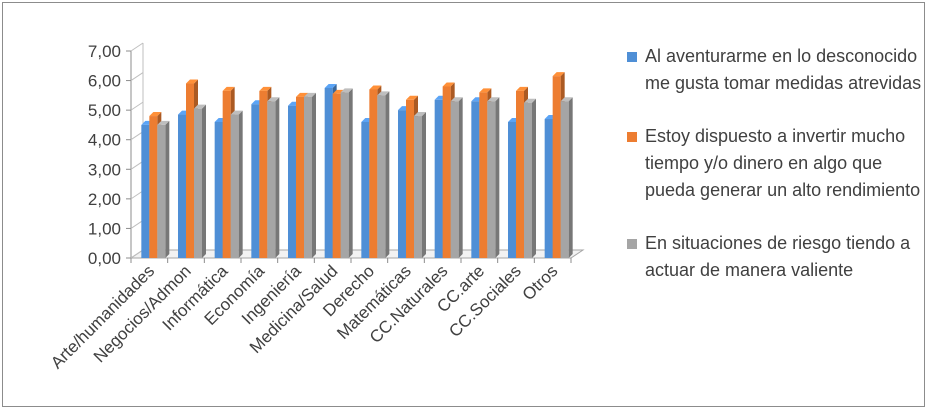 This screenshot has width=929, height=411. I want to click on y-tick-label: 6,00, so click(104, 81).